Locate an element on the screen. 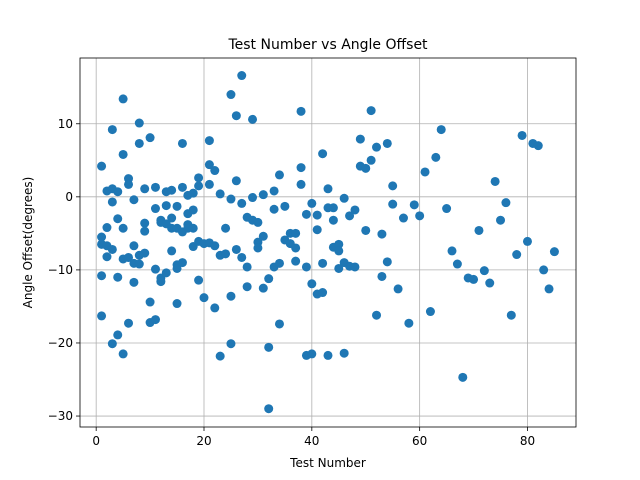  y-tick-label: −10 is located at coordinates (60, 270).